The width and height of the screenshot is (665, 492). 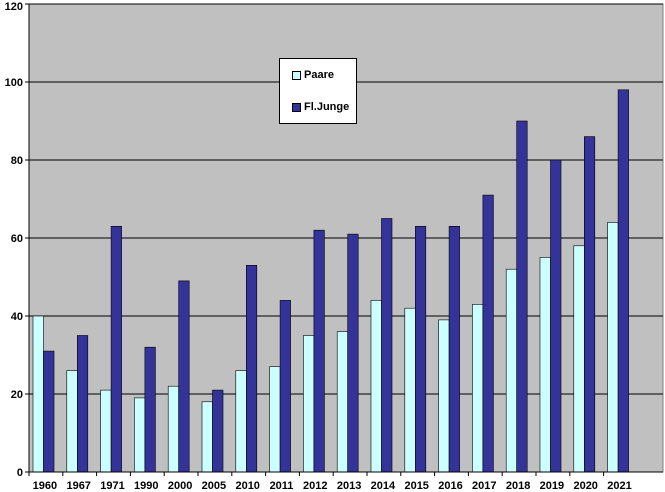 What do you see at coordinates (184, 376) in the screenshot?
I see `bar-fl-junge-2000` at bounding box center [184, 376].